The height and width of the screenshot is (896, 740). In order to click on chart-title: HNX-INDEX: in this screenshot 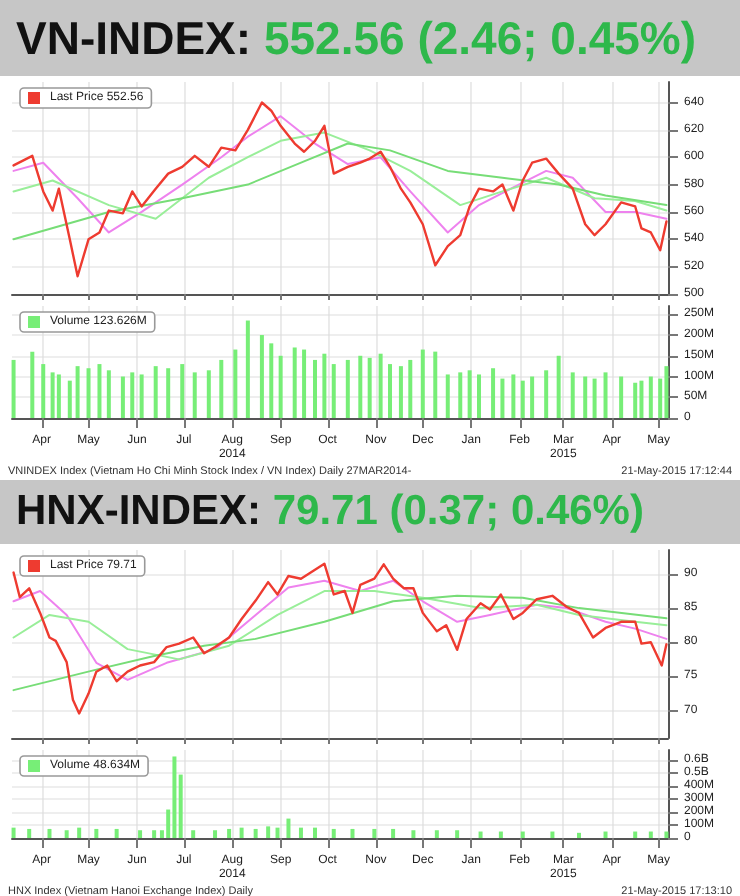, I will do `click(140, 511)`.